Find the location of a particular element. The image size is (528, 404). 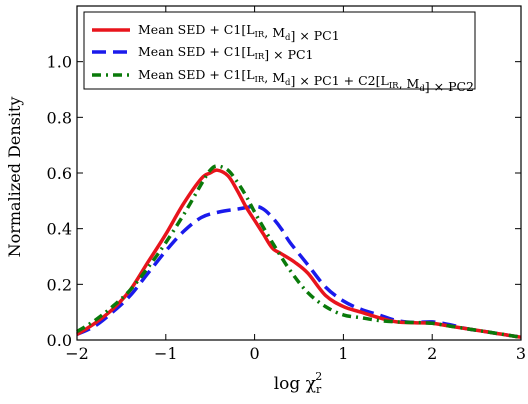

x-tick-label: 0 is located at coordinates (255, 353).